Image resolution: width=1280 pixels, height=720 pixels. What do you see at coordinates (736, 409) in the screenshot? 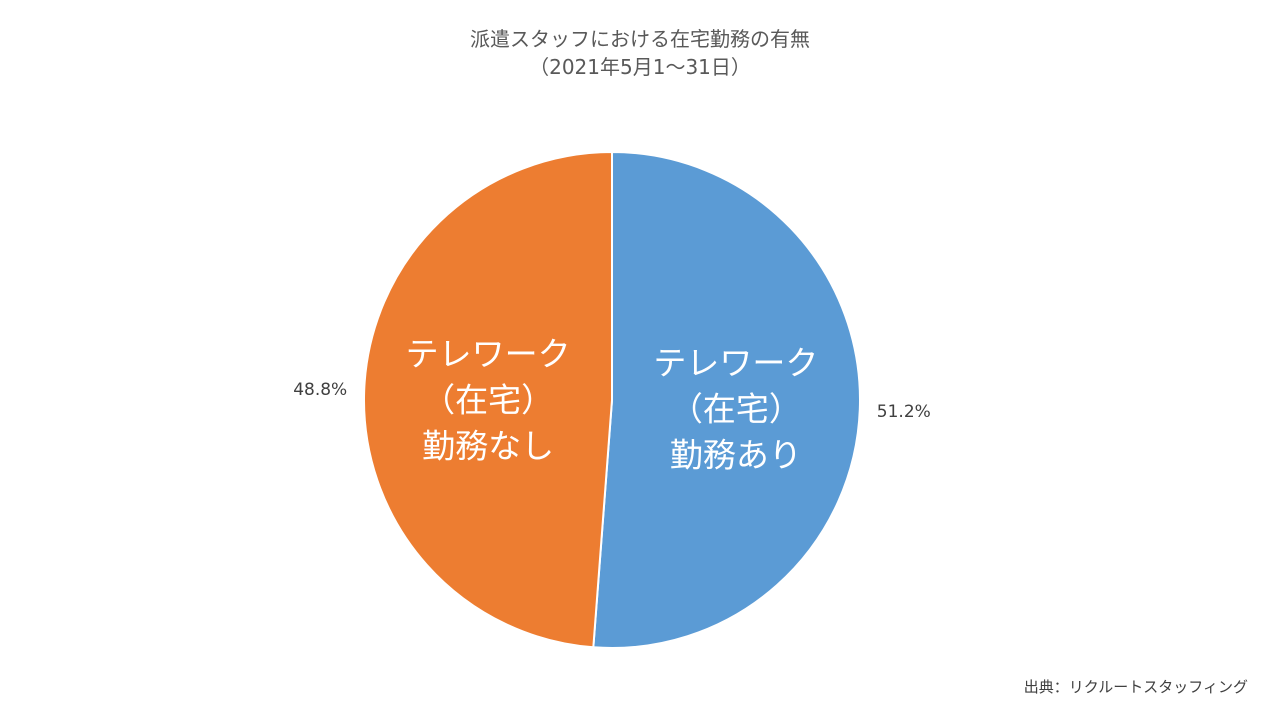
I see `slice-0-label-line-1: （在宅）` at bounding box center [736, 409].